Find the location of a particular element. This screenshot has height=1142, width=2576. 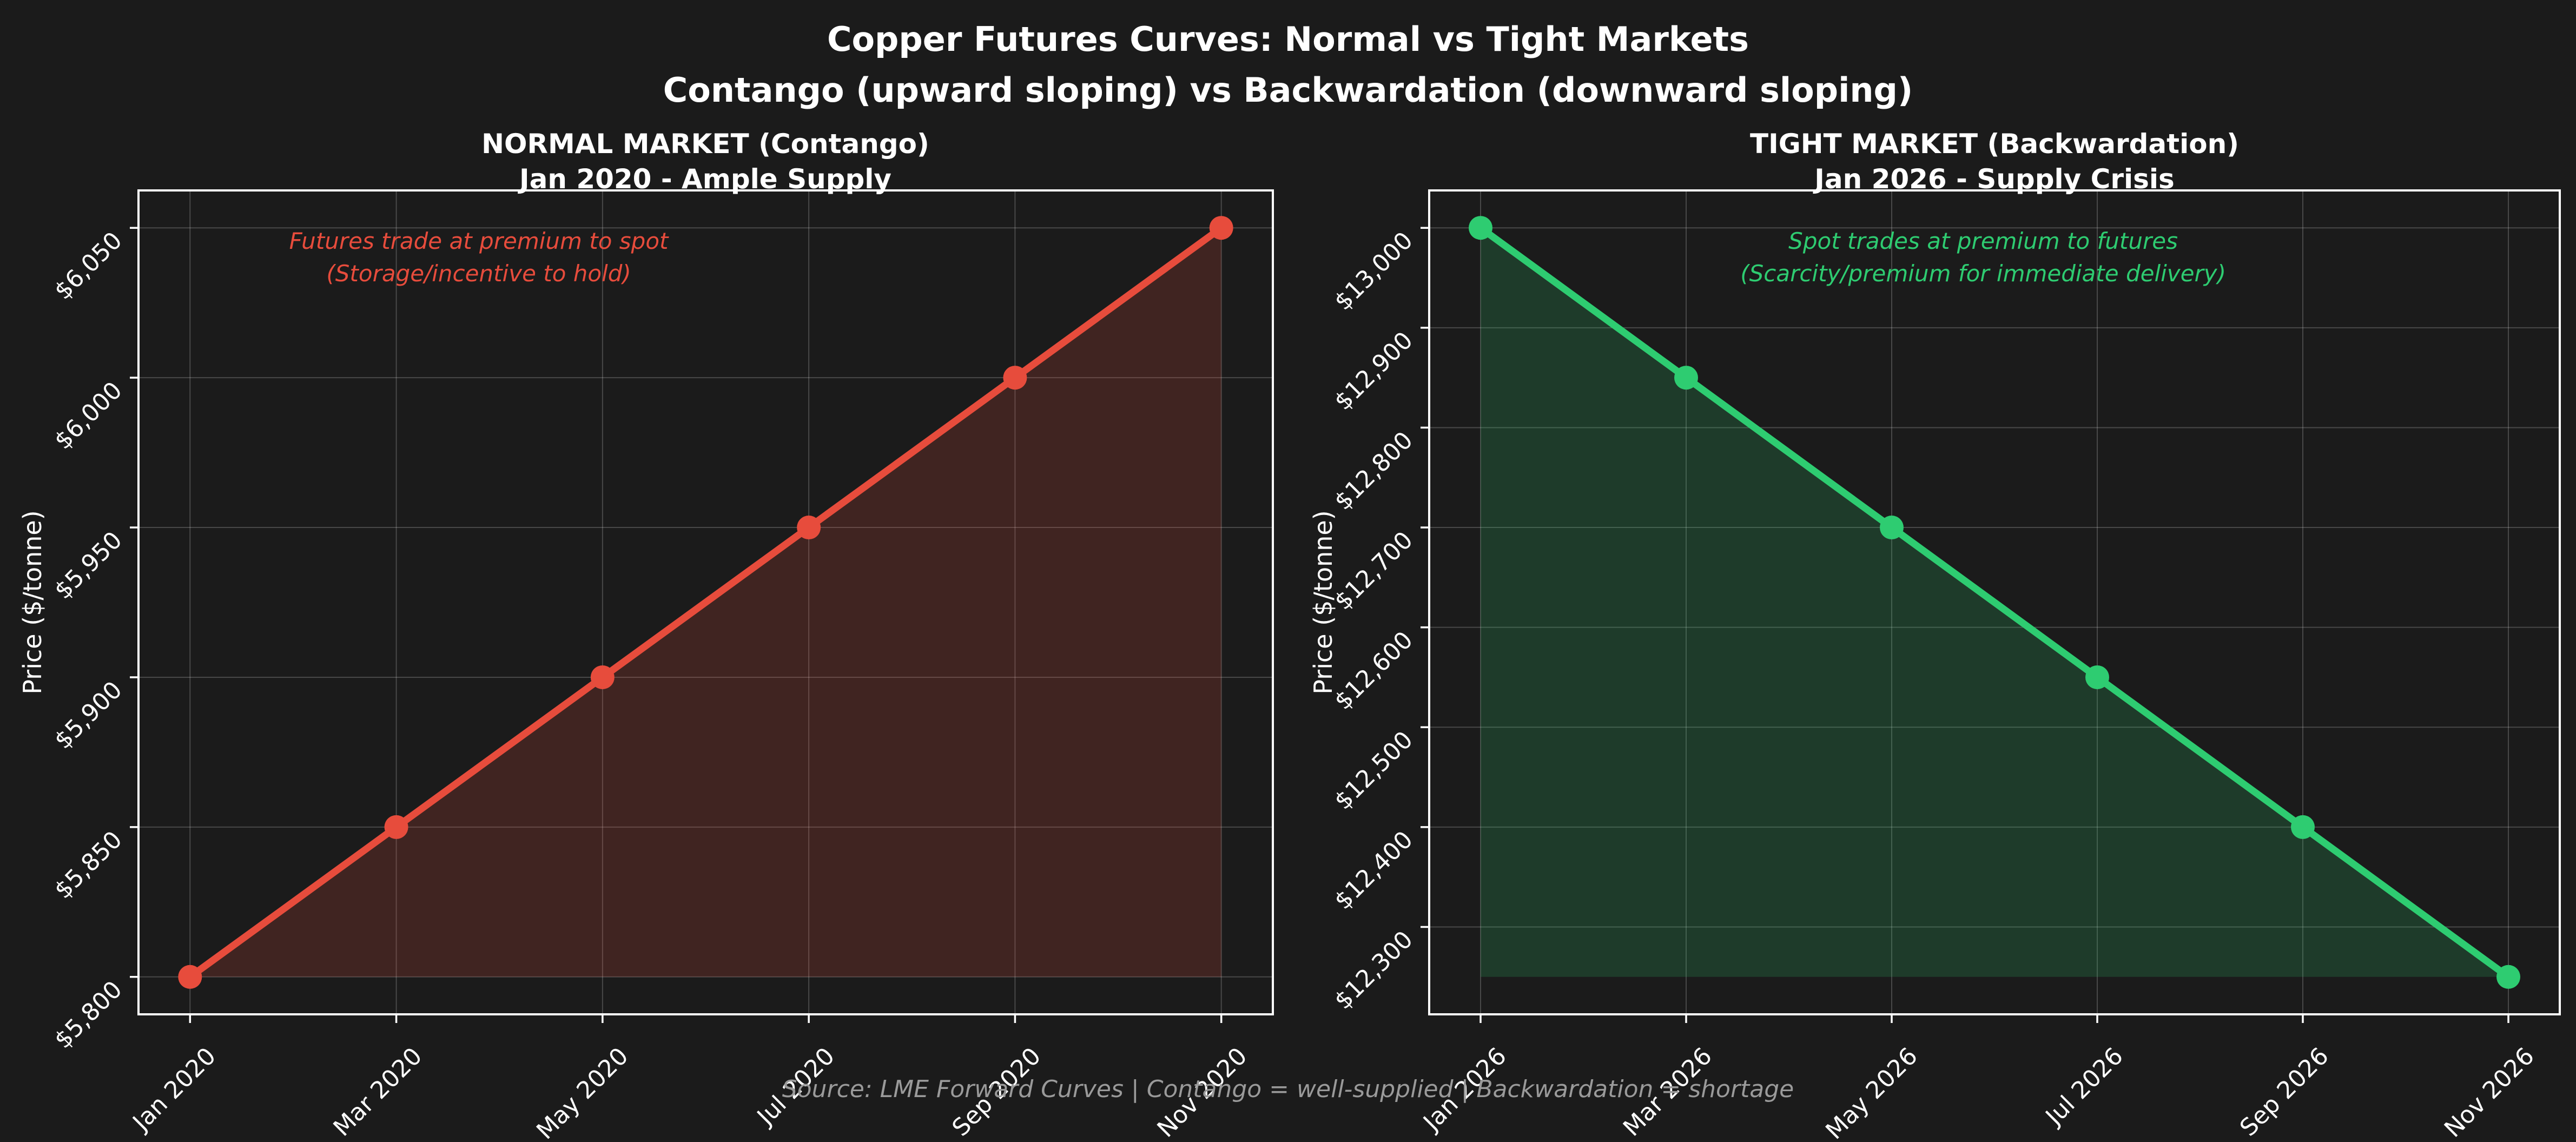

annotation-backwardation-line1: Spot trades at premium to futures is located at coordinates (1983, 241).